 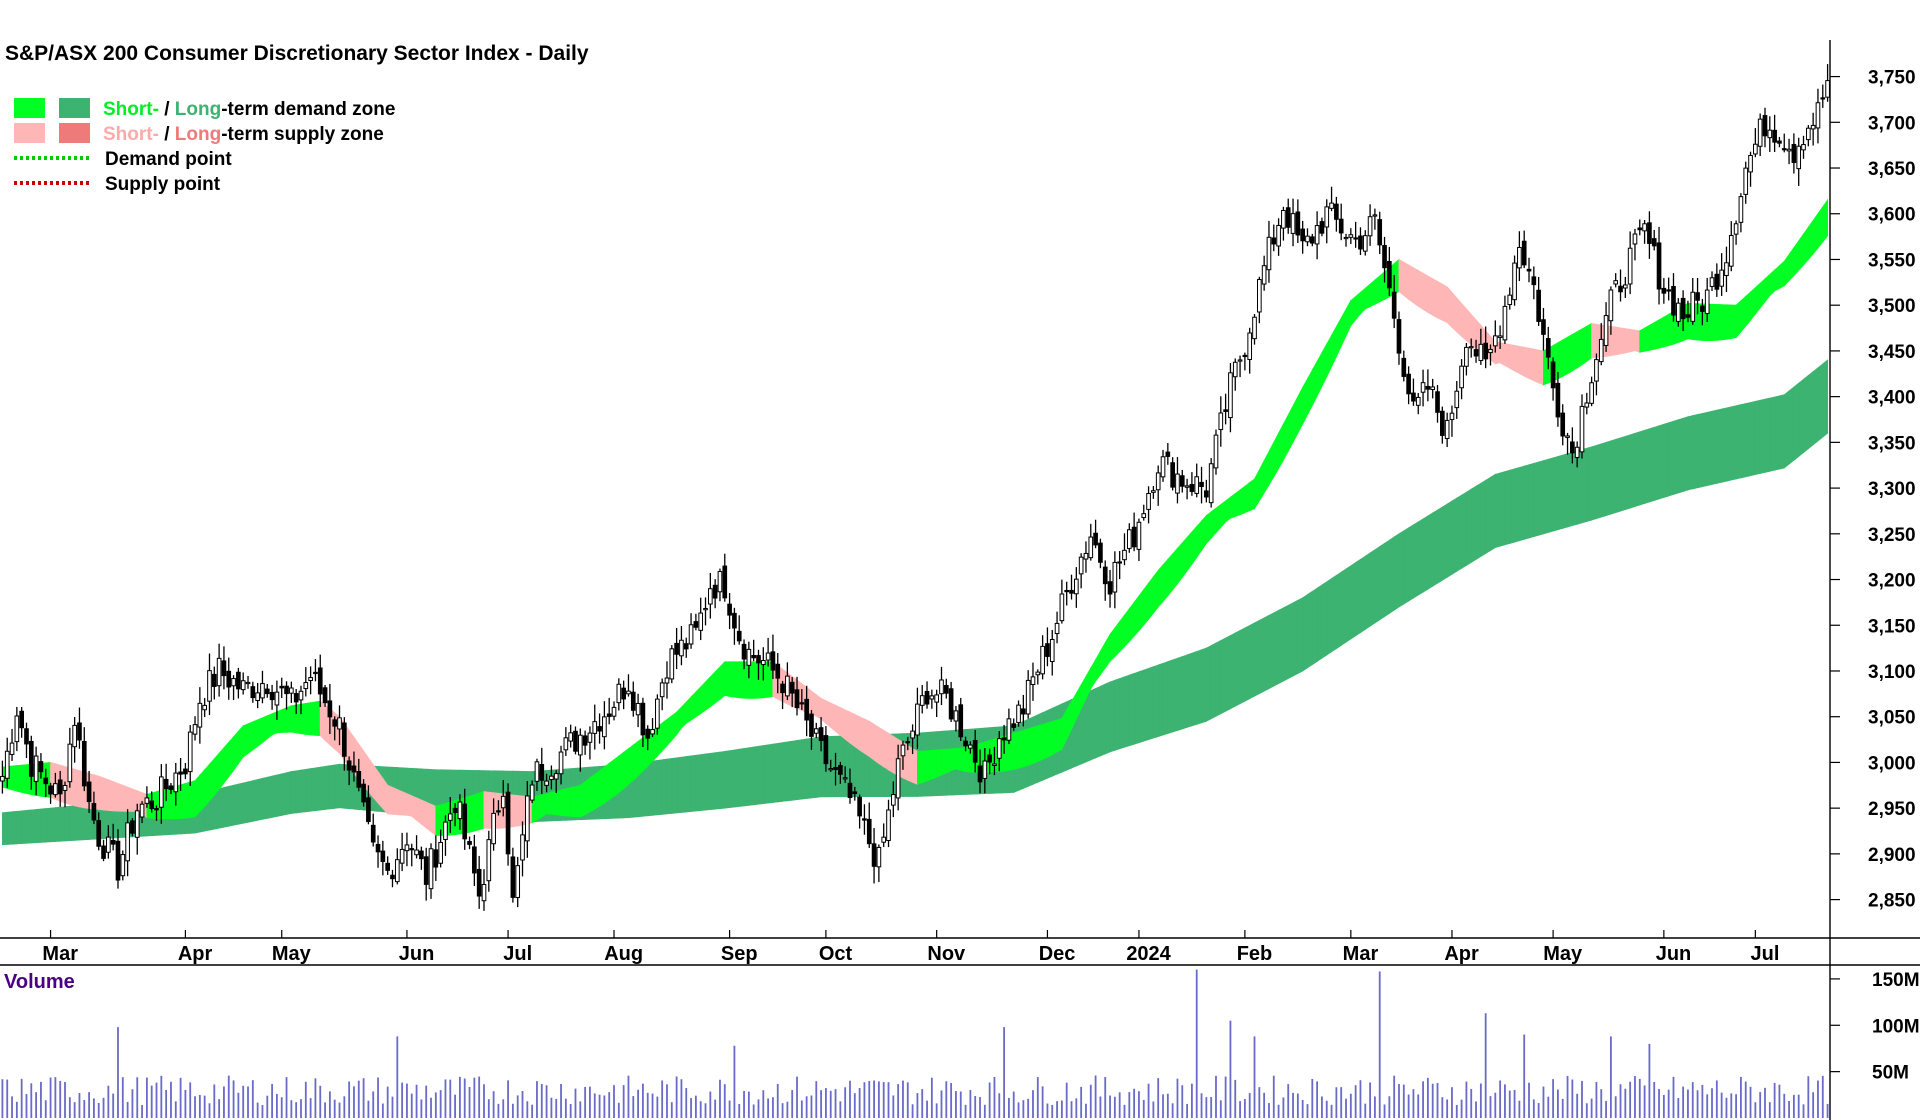 I want to click on price-tick-label: 2,850, so click(x=1892, y=901).